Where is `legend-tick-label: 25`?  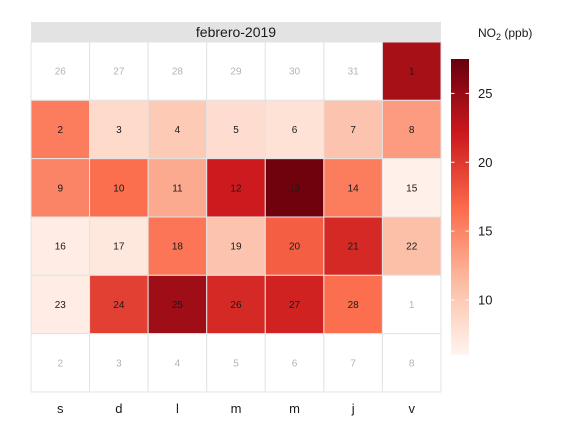
legend-tick-label: 25 is located at coordinates (485, 93).